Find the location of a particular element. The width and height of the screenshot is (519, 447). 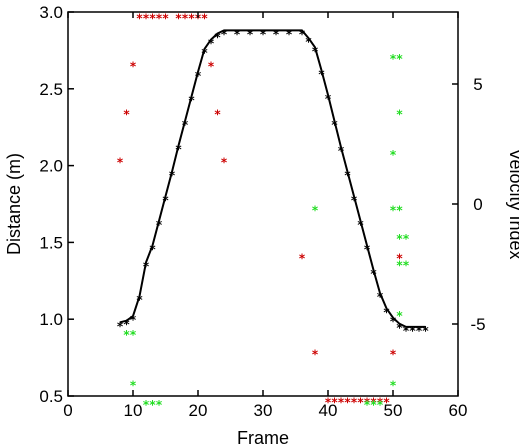

x-tick-label: 40 is located at coordinates (328, 410).